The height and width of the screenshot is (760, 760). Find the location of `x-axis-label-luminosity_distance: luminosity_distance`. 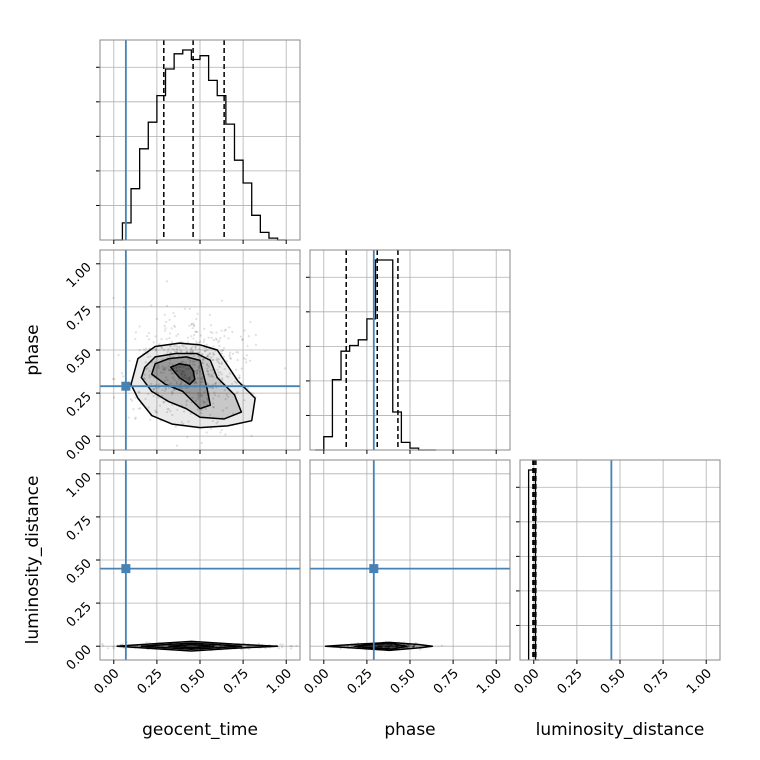

x-axis-label-luminosity_distance: luminosity_distance is located at coordinates (620, 730).